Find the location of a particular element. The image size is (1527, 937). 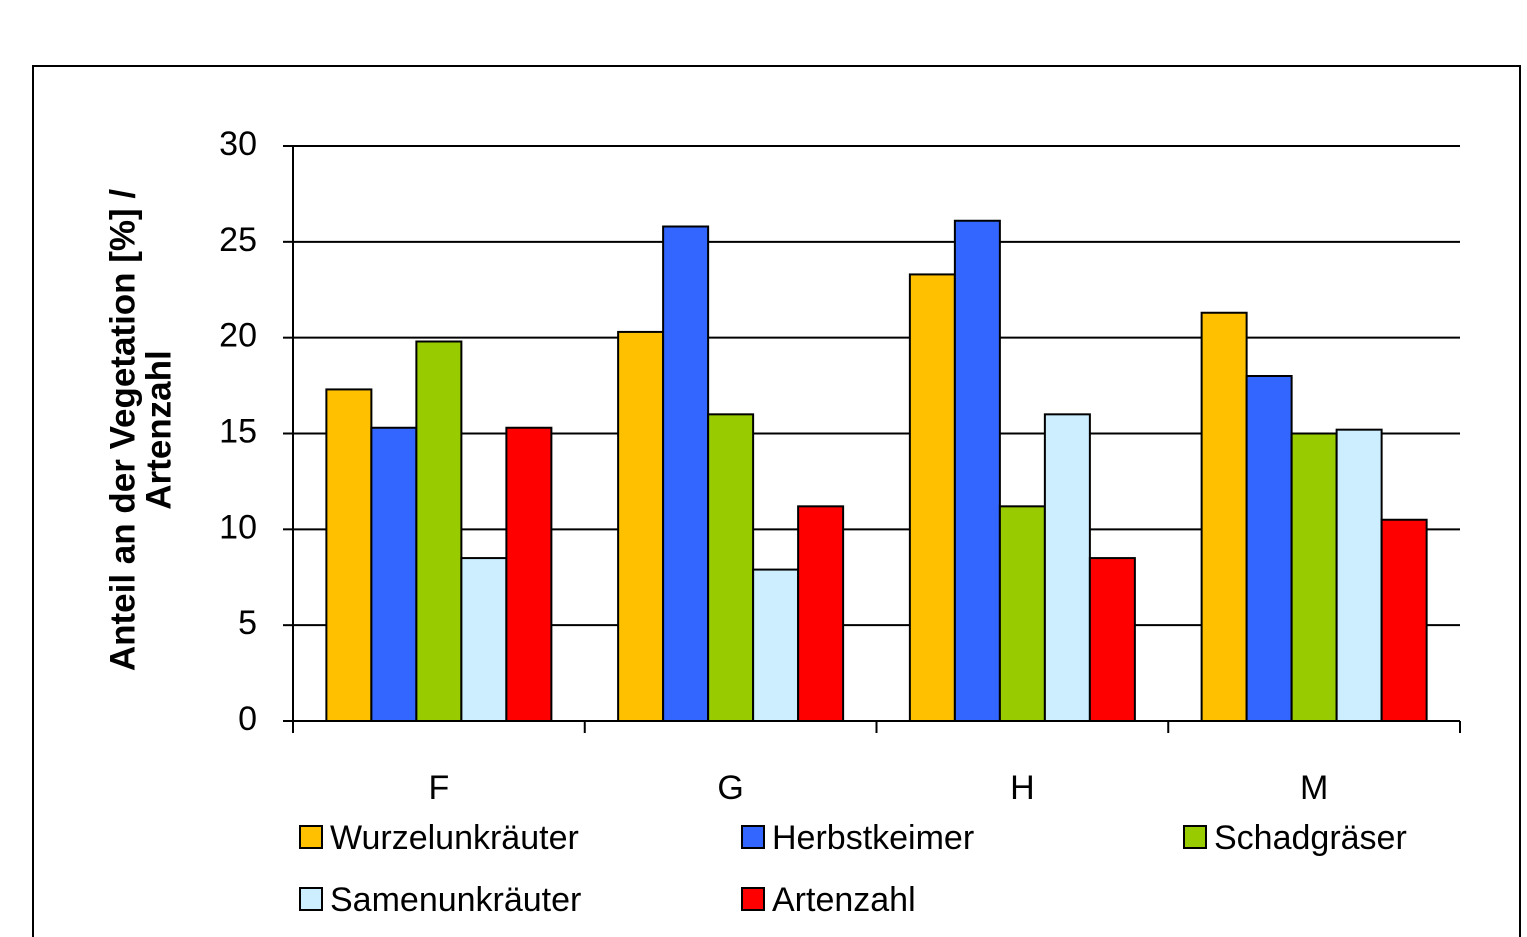

y-axis-title-line: Anteil an der Vegetation [%] / is located at coordinates (122, 430).